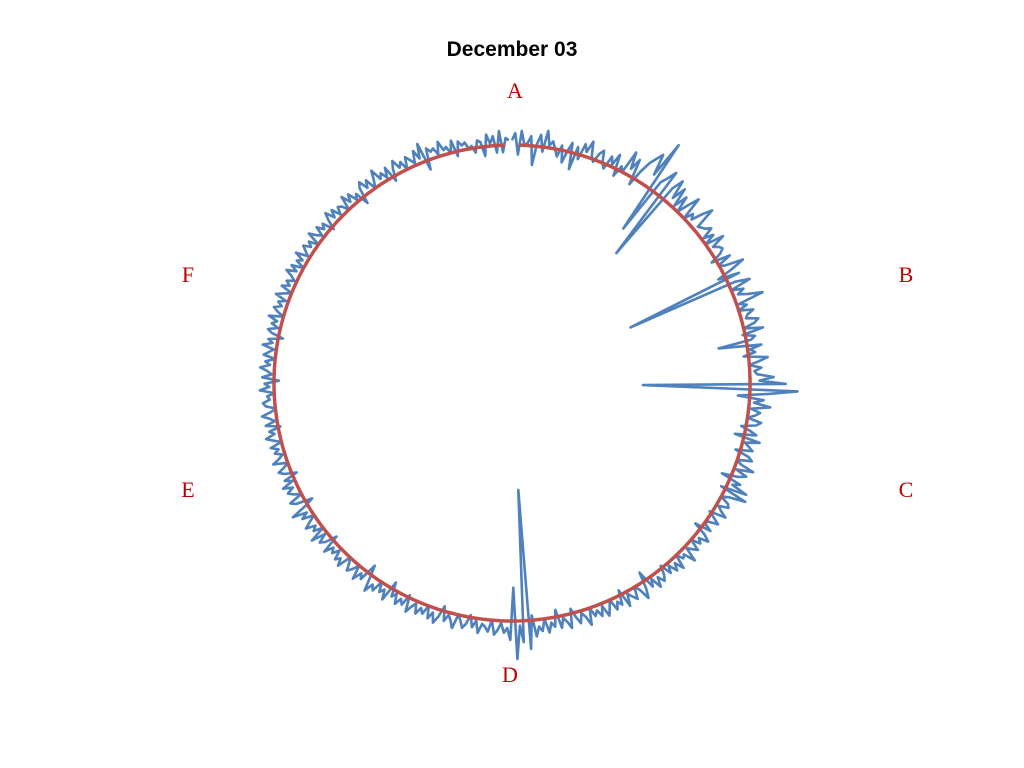 This screenshot has width=1024, height=768. What do you see at coordinates (188, 274) in the screenshot?
I see `sector-label-f: F` at bounding box center [188, 274].